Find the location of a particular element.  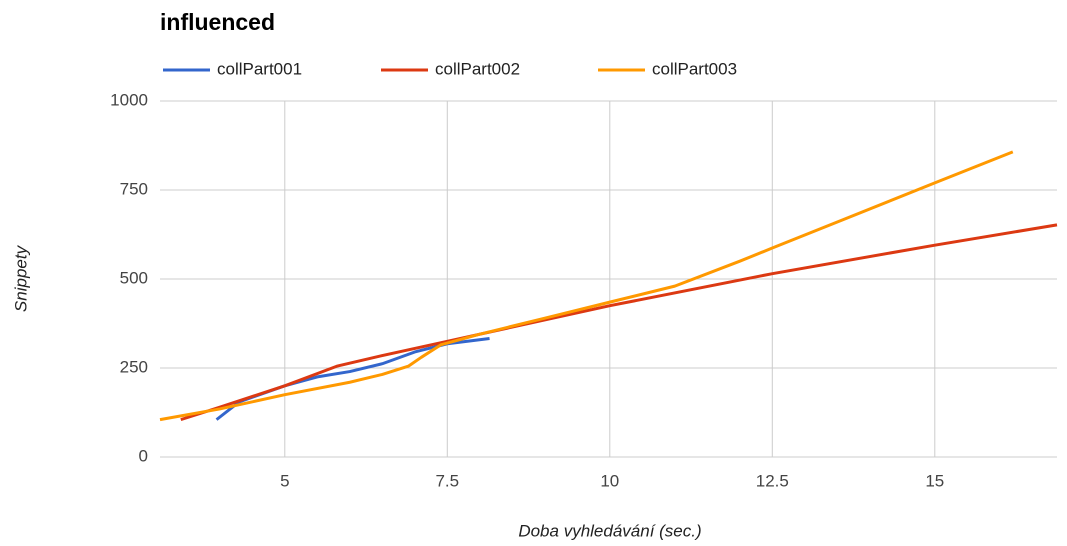

legend-label: collPart001 is located at coordinates (259, 68).